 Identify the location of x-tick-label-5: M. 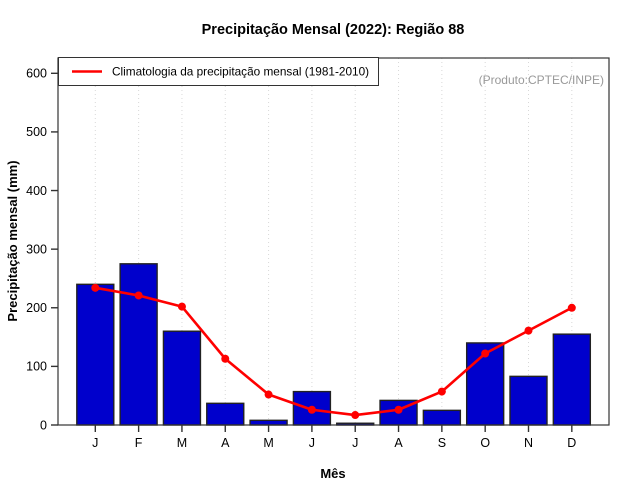
(268, 443).